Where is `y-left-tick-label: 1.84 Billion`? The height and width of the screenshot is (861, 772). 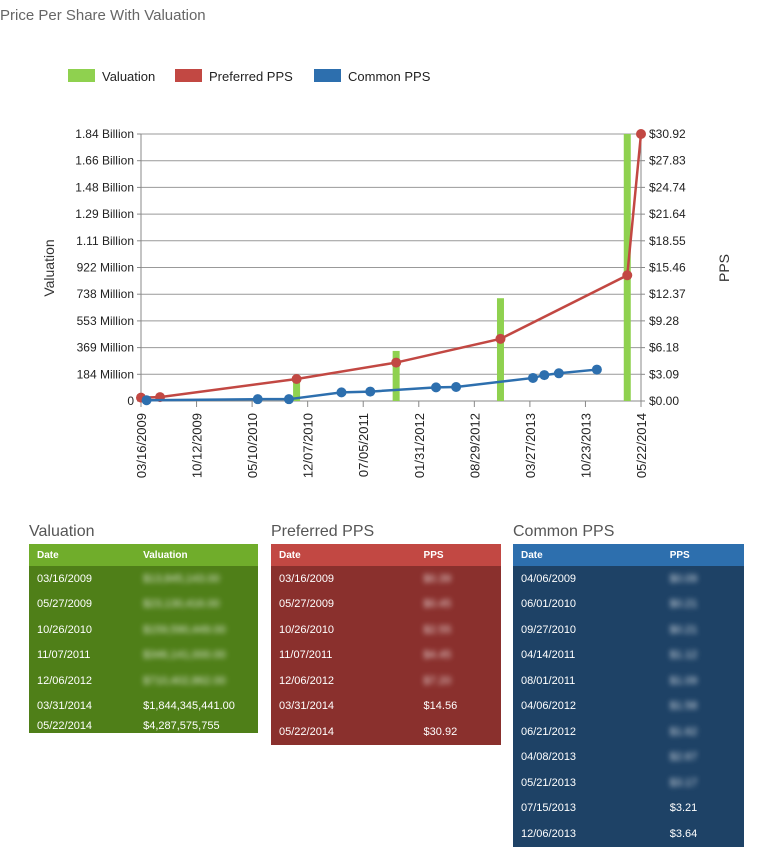 y-left-tick-label: 1.84 Billion is located at coordinates (104, 134).